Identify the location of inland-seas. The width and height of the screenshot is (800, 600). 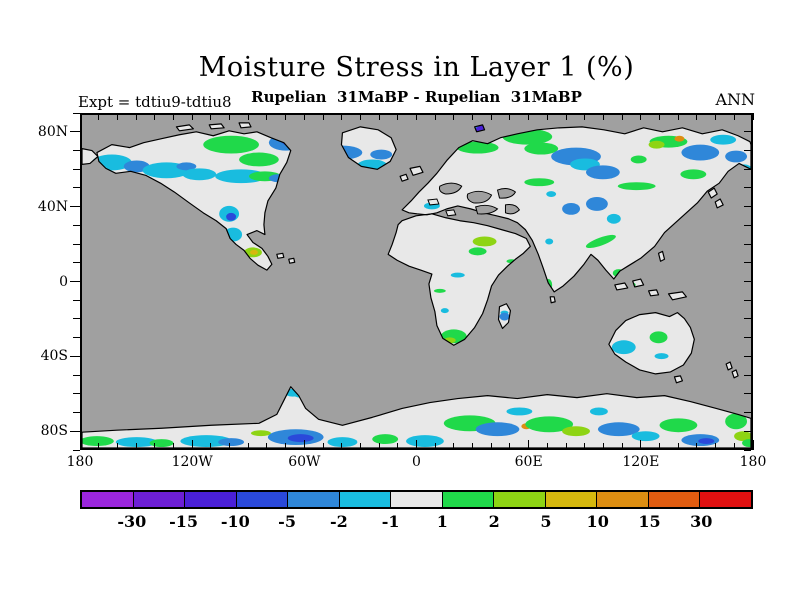
(479, 198).